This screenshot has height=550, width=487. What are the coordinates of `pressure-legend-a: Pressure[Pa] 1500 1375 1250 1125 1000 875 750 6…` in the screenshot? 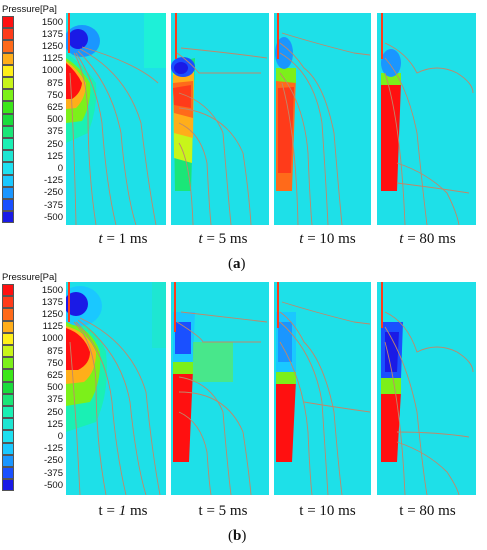 It's located at (31, 114).